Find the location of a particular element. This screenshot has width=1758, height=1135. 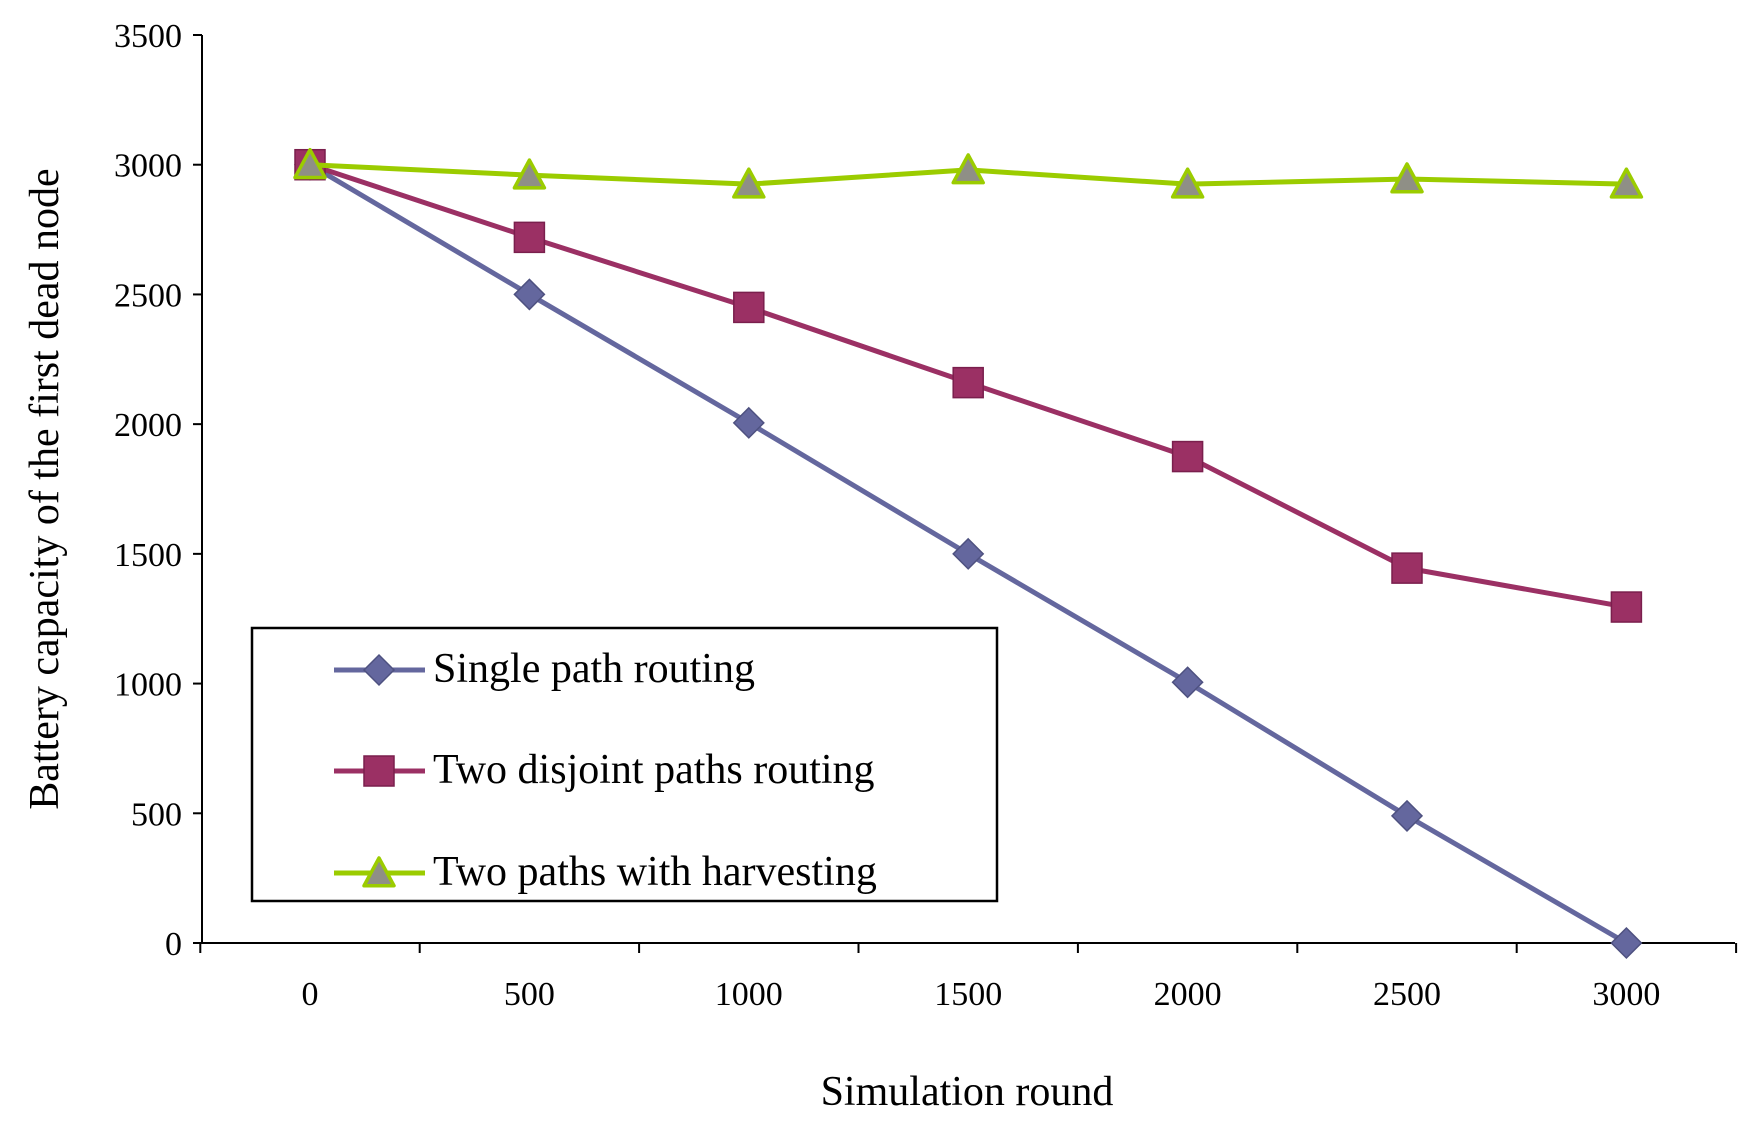

legend-label-two-disjoint-paths: Two disjoint paths routing is located at coordinates (654, 770).